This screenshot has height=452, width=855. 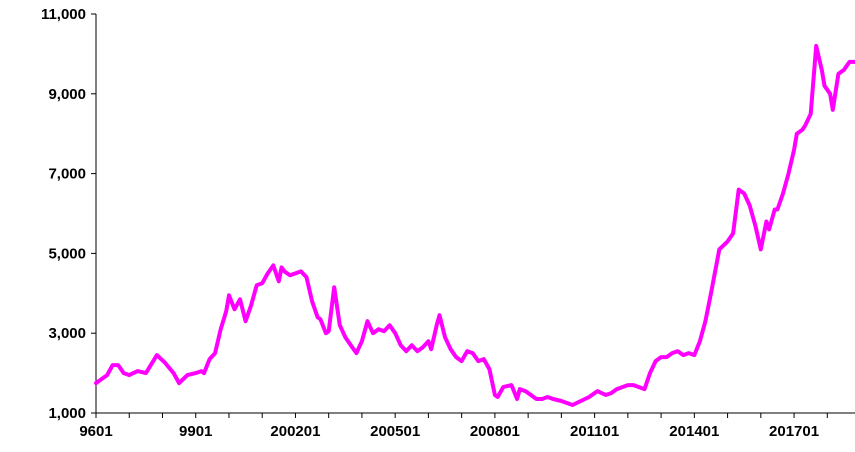 I want to click on y-tick-label: 1,000, so click(x=67, y=413).